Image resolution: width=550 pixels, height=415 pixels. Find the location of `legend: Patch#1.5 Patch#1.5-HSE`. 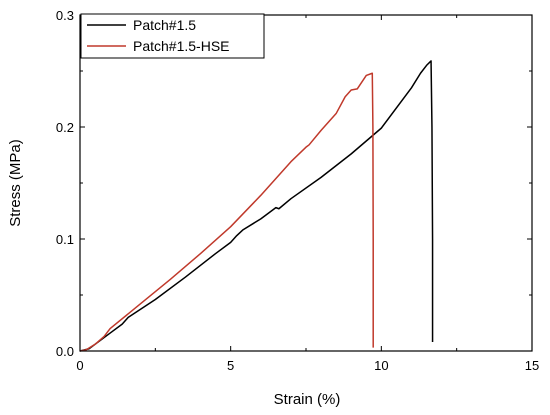

legend: Patch#1.5 Patch#1.5-HSE is located at coordinates (172, 36).